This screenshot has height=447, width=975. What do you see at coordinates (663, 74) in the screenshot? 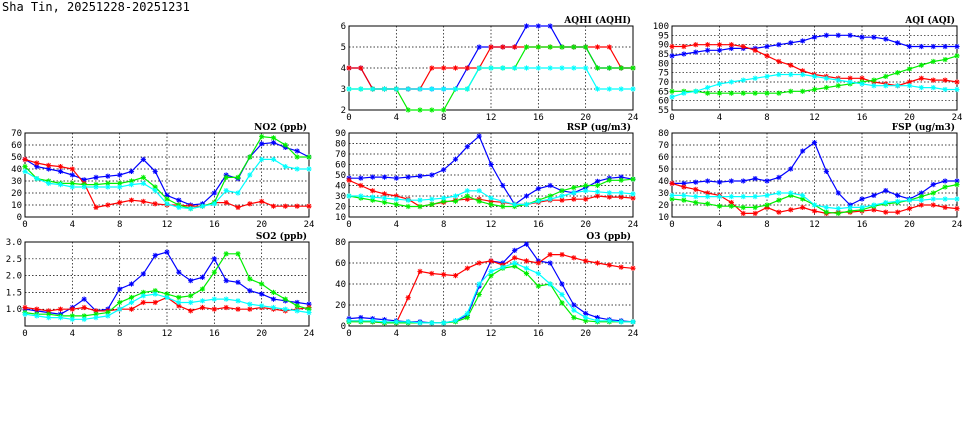
I see `aqi-ytick-label: 75` at bounding box center [663, 74].